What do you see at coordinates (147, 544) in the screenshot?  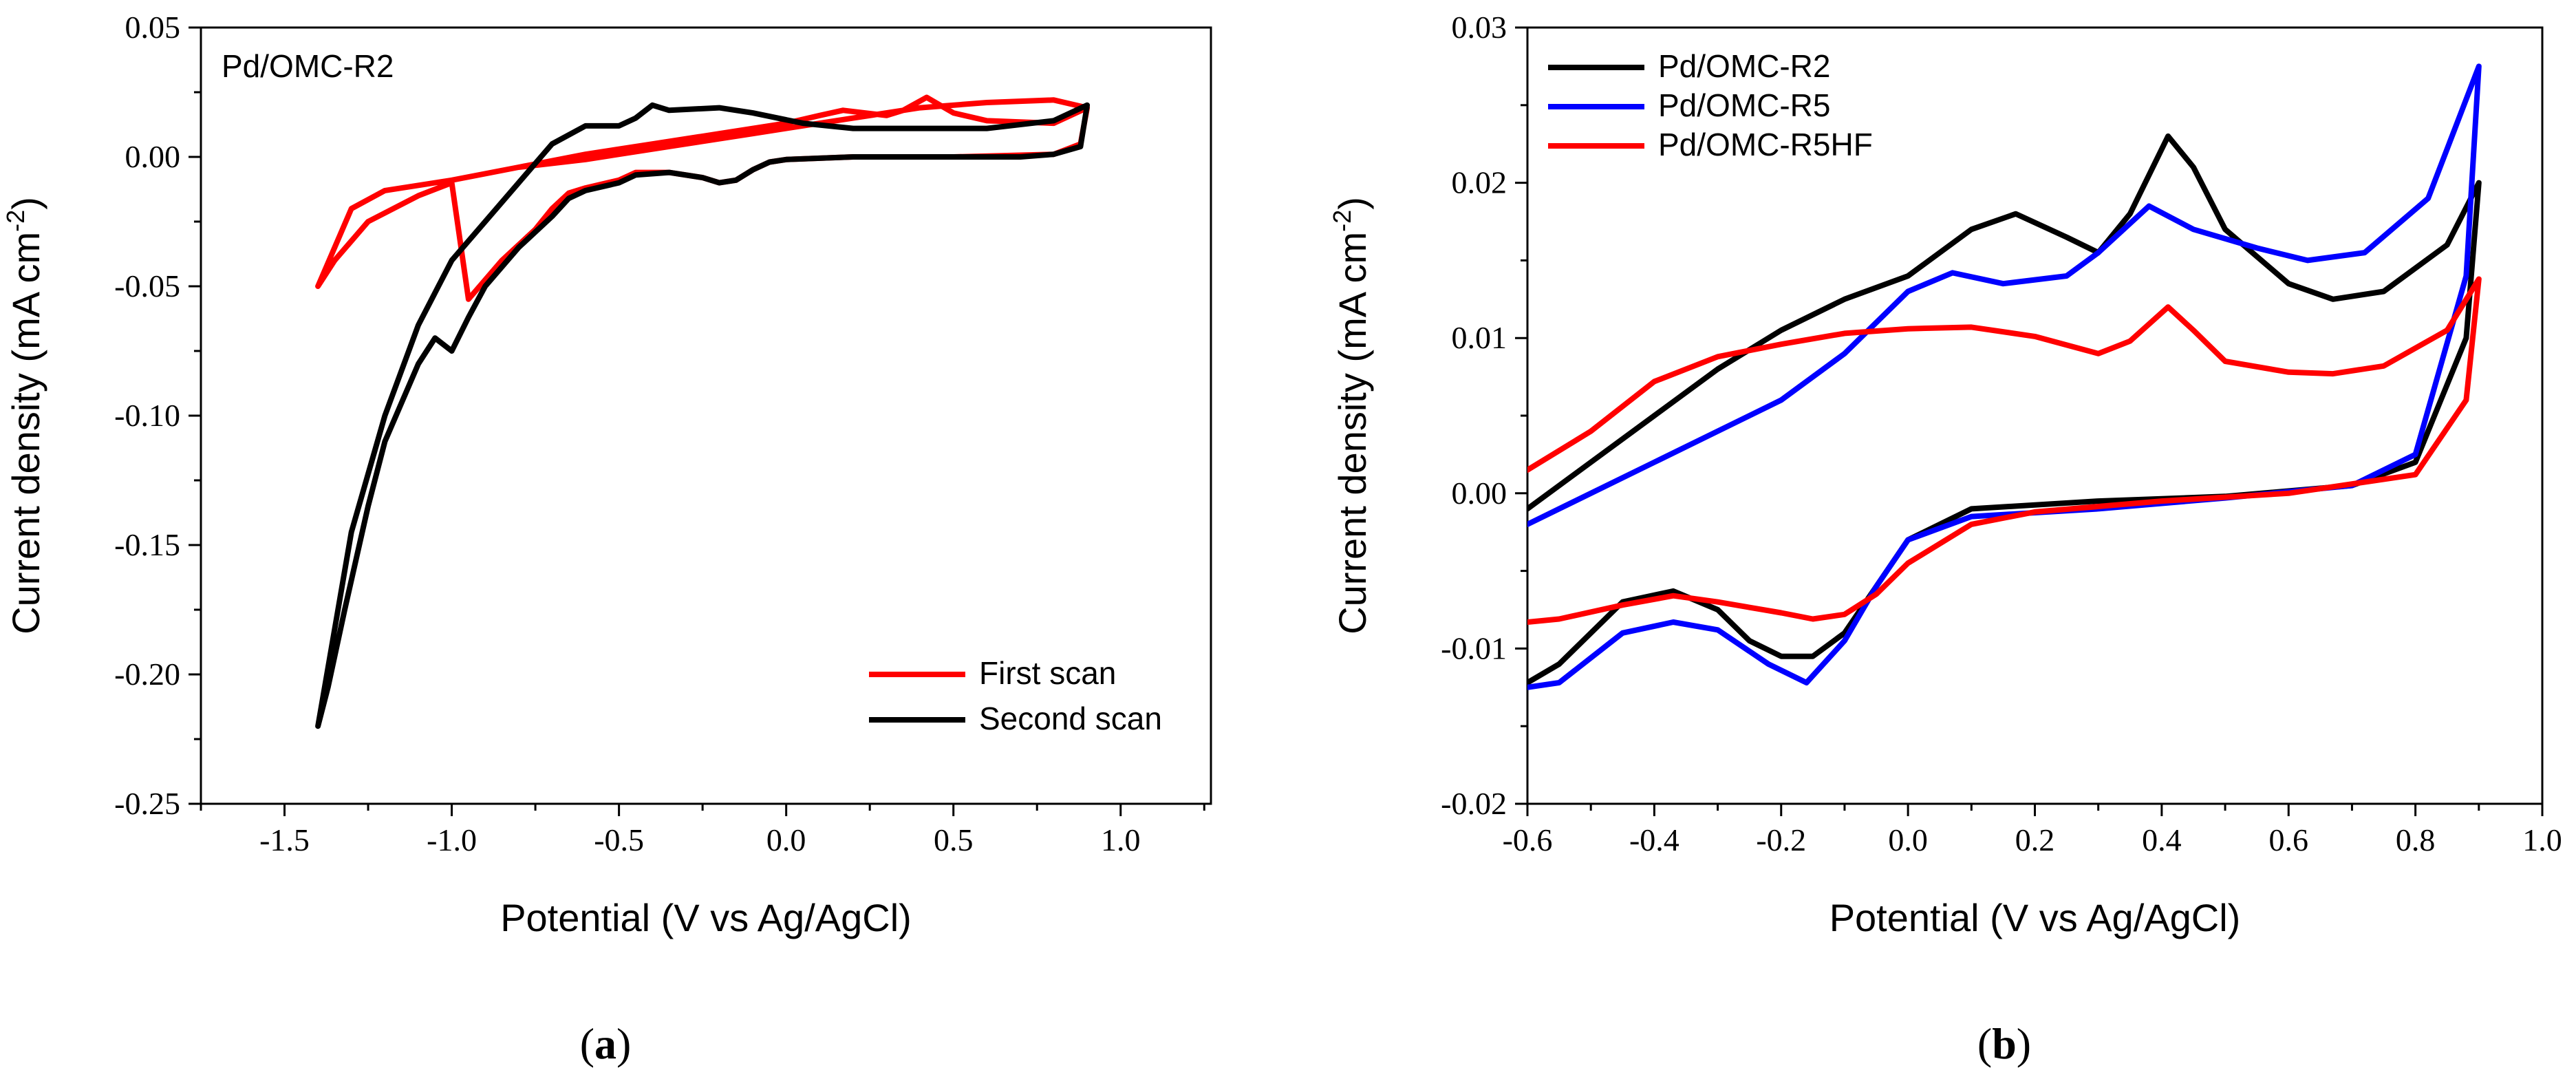 I see `y-tick-label: -0.15` at bounding box center [147, 544].